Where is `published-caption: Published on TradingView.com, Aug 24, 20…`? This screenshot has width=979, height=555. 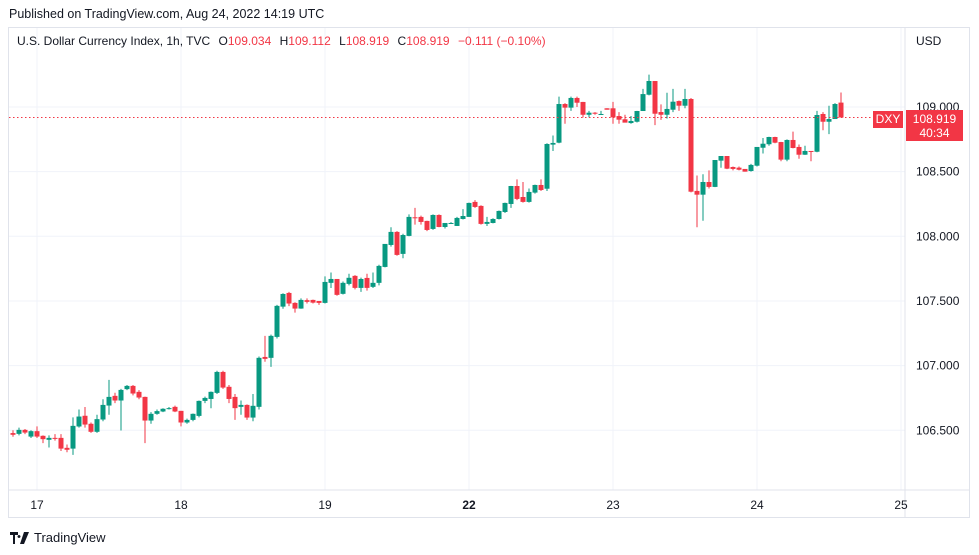
published-caption: Published on TradingView.com, Aug 24, 20… is located at coordinates (167, 14).